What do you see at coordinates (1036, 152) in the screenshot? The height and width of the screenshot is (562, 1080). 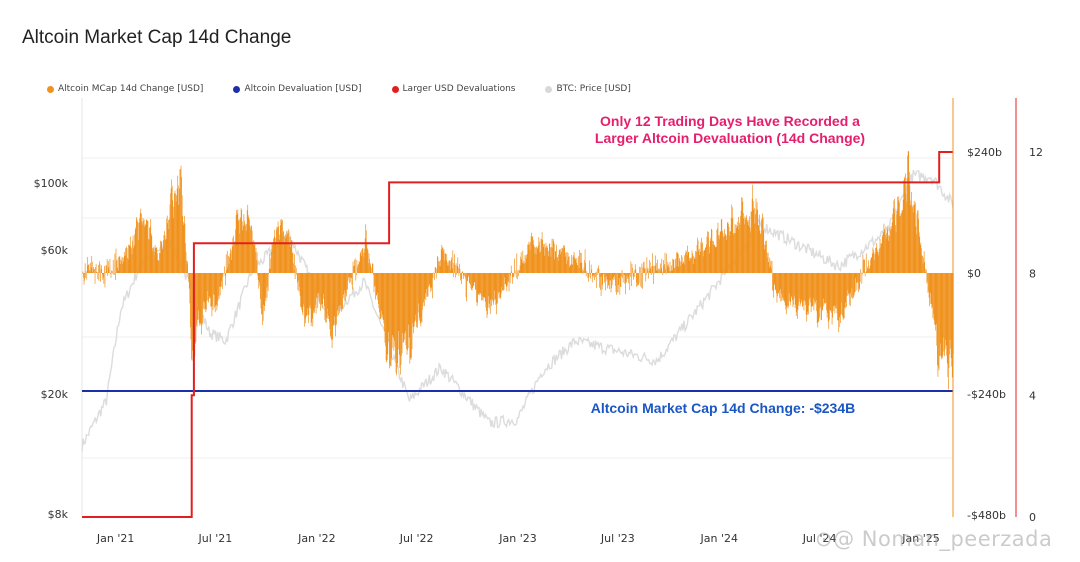 I see `right-axis-count-label: 12` at bounding box center [1036, 152].